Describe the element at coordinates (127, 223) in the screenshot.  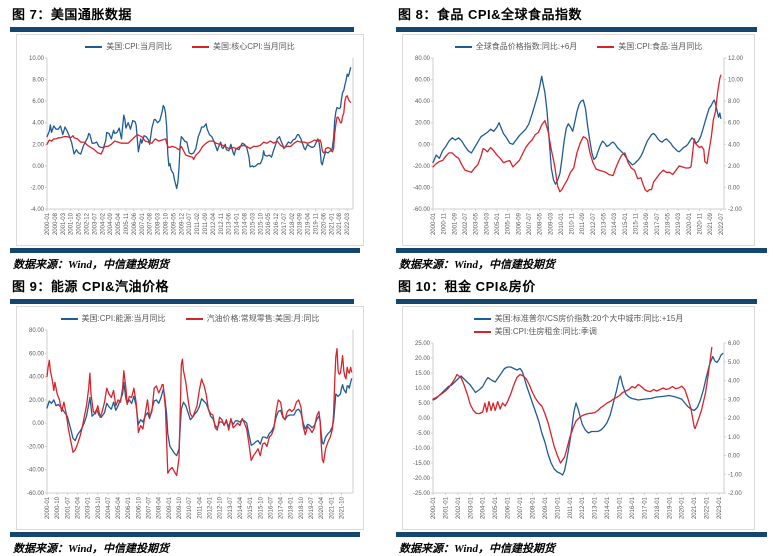
I see `x-tick-label: 2005-11` at that location.